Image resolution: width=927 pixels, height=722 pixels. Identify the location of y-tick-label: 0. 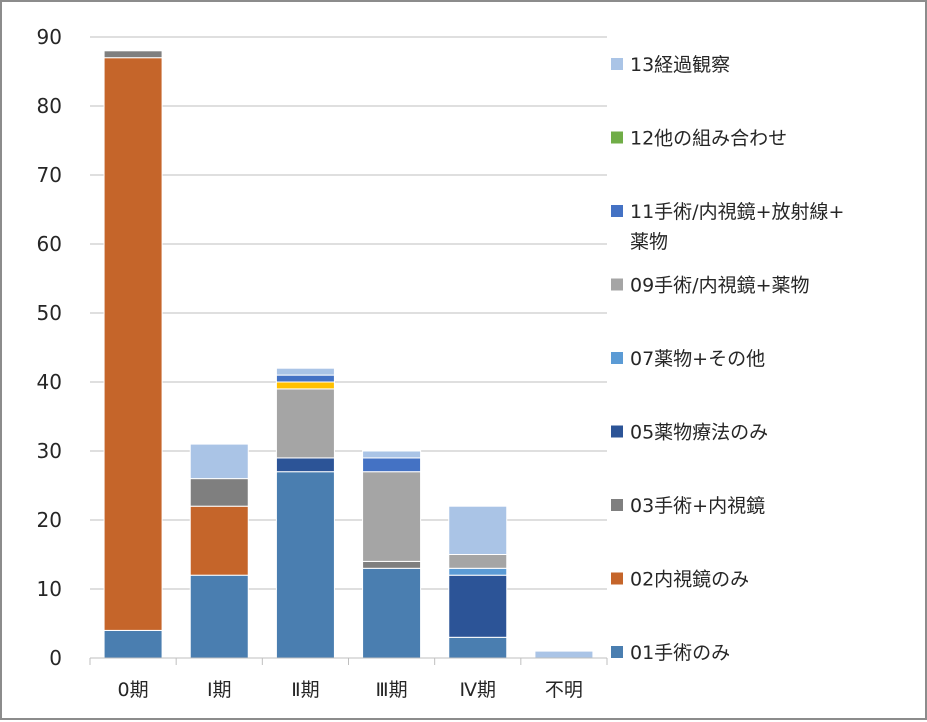
(55, 658).